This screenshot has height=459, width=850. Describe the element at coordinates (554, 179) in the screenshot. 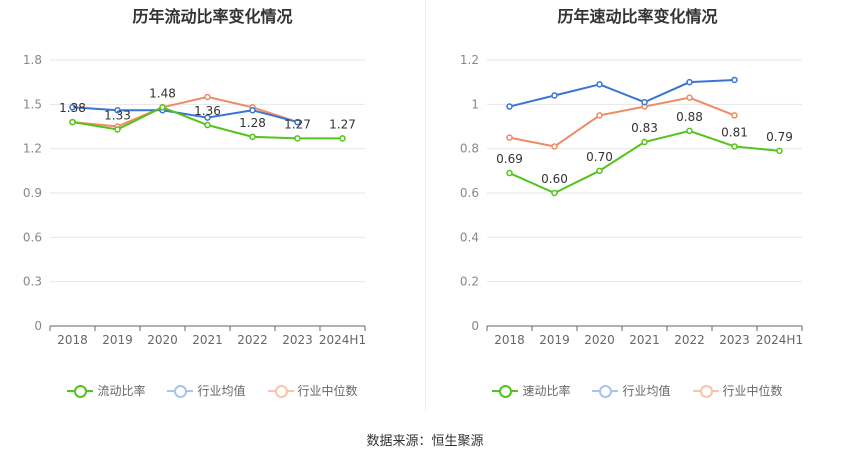

I see `data-label: 0.60` at that location.